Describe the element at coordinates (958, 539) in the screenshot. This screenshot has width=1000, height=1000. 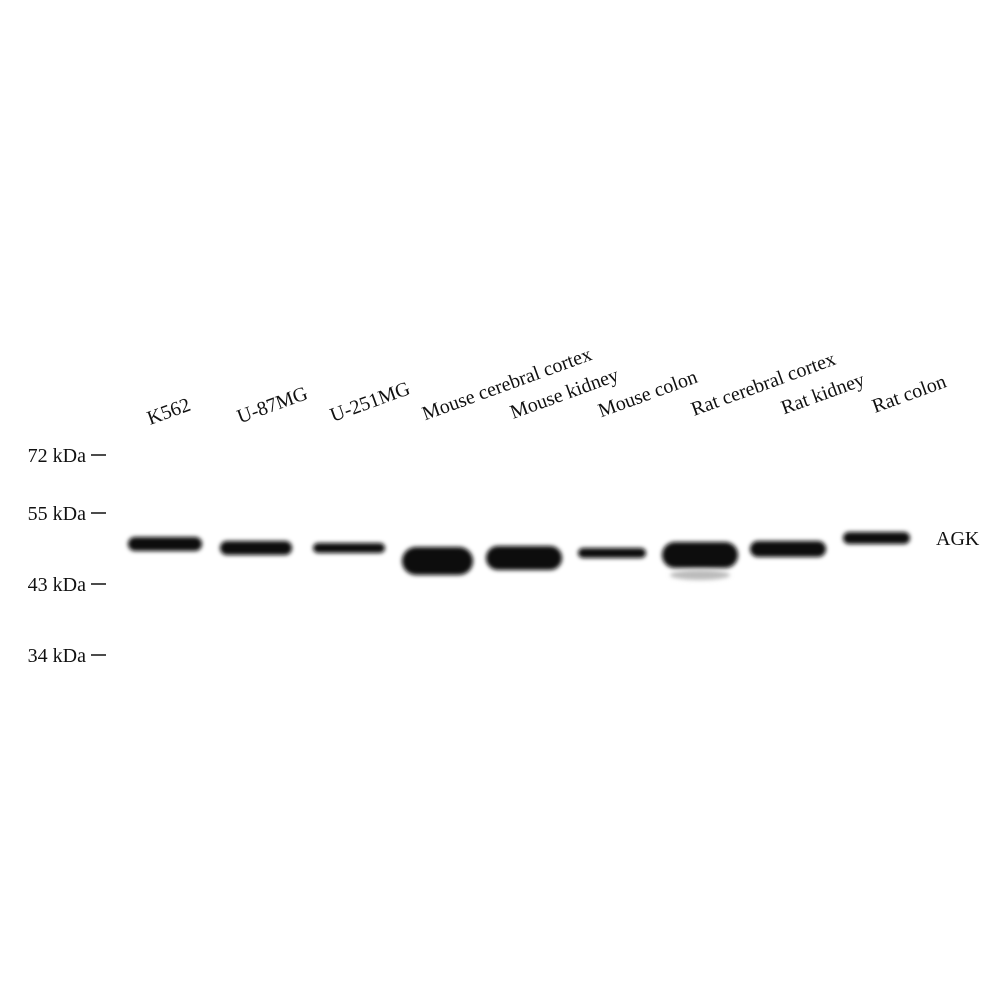
I see `band-label: AGK` at that location.